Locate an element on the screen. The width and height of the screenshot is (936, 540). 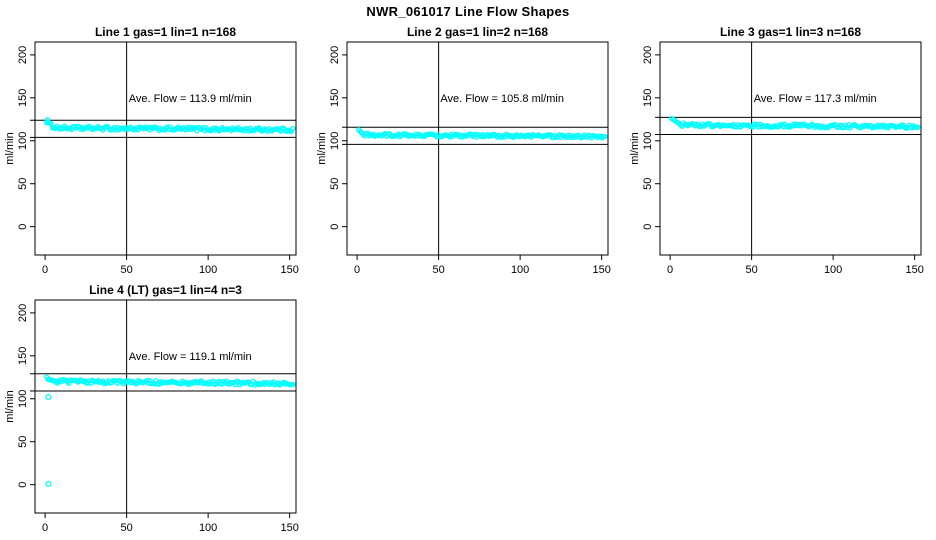
figure-title: NWR_061017 Line Flow Shapes is located at coordinates (468, 11).